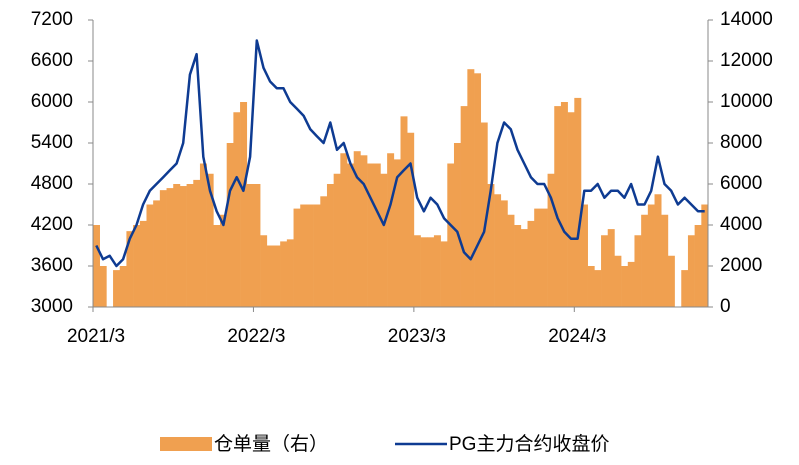 This screenshot has height=465, width=799. What do you see at coordinates (741, 142) in the screenshot?
I see `y2-tick-label: 8000` at bounding box center [741, 142].